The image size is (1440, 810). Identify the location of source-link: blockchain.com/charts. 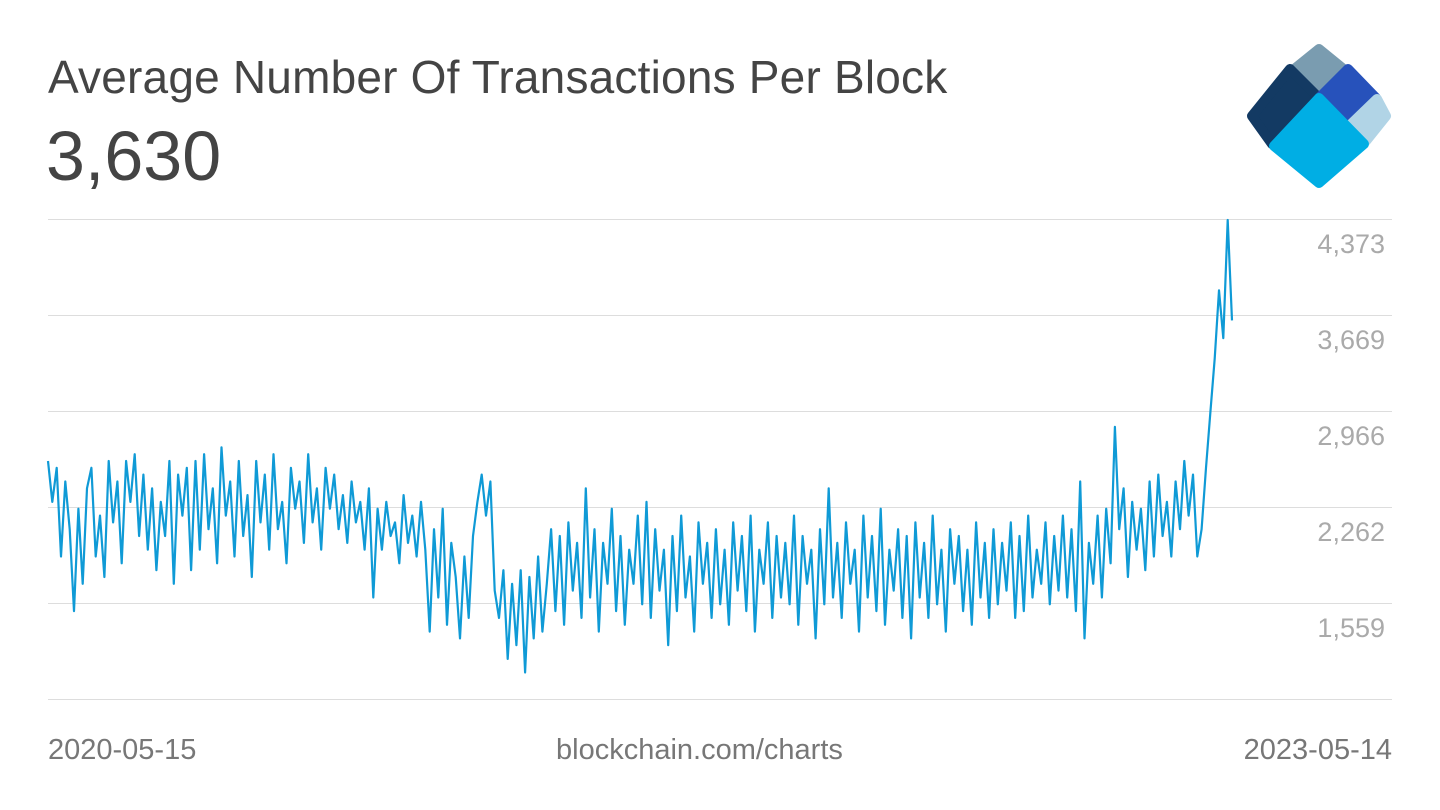
(699, 750).